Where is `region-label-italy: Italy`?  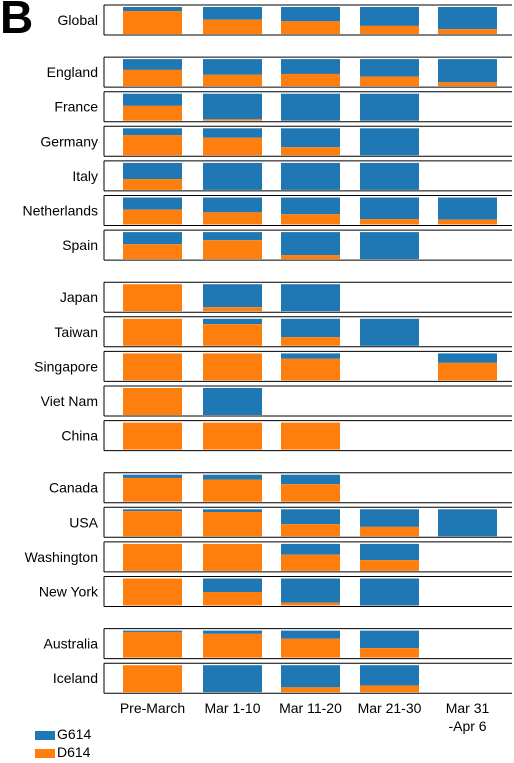 region-label-italy: Italy is located at coordinates (85, 176).